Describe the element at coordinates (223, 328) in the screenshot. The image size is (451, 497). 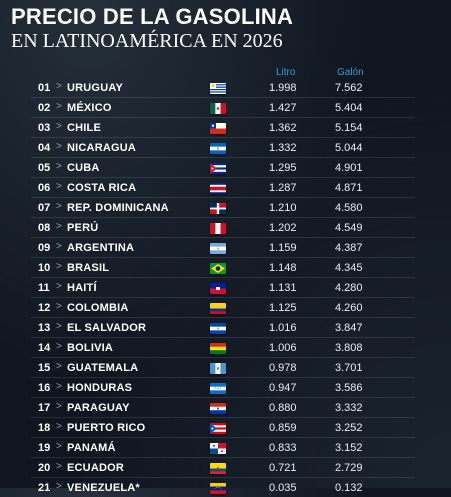
I see `table-row: 13 > EL SALVADOR 1.016 3.847` at that location.